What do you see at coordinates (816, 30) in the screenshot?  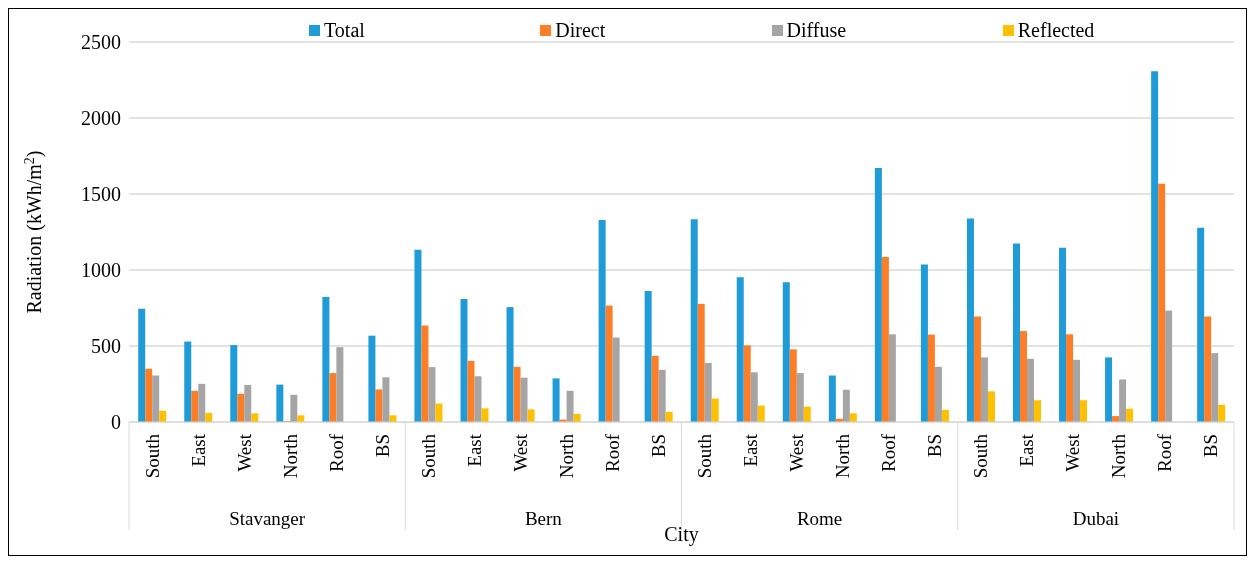 I see `legend-label: Diffuse` at bounding box center [816, 30].